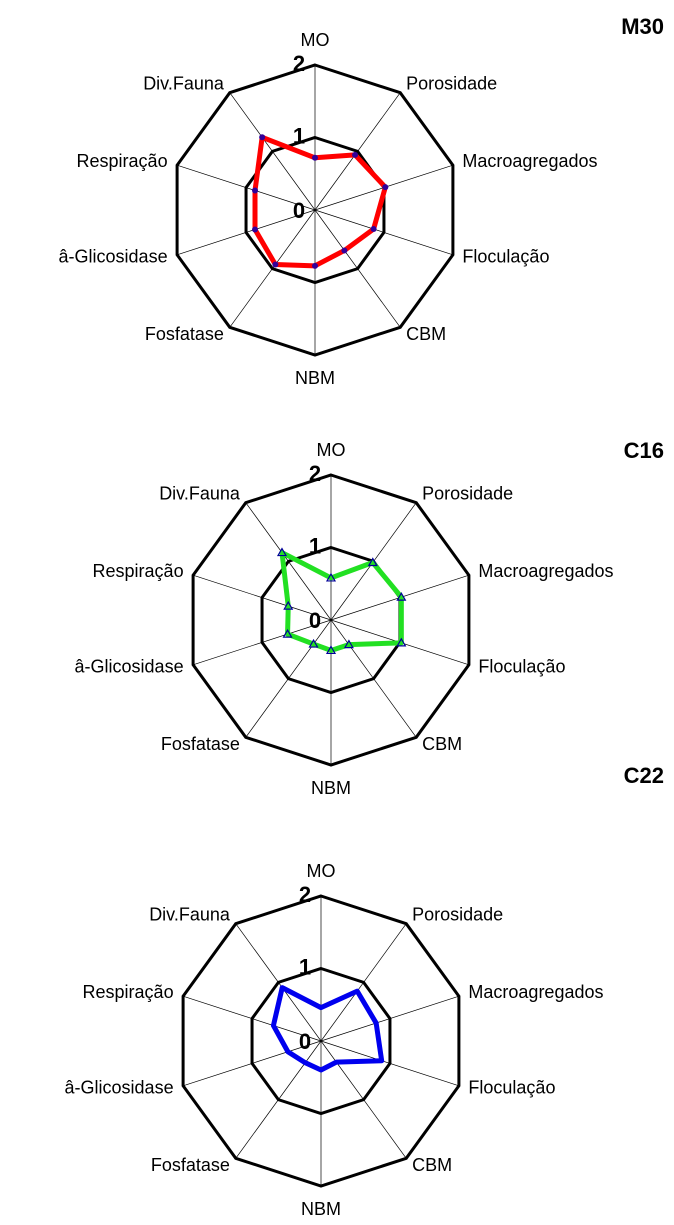 Image resolution: width=674 pixels, height=1225 pixels. What do you see at coordinates (642, 26) in the screenshot?
I see `chart-title: M30` at bounding box center [642, 26].